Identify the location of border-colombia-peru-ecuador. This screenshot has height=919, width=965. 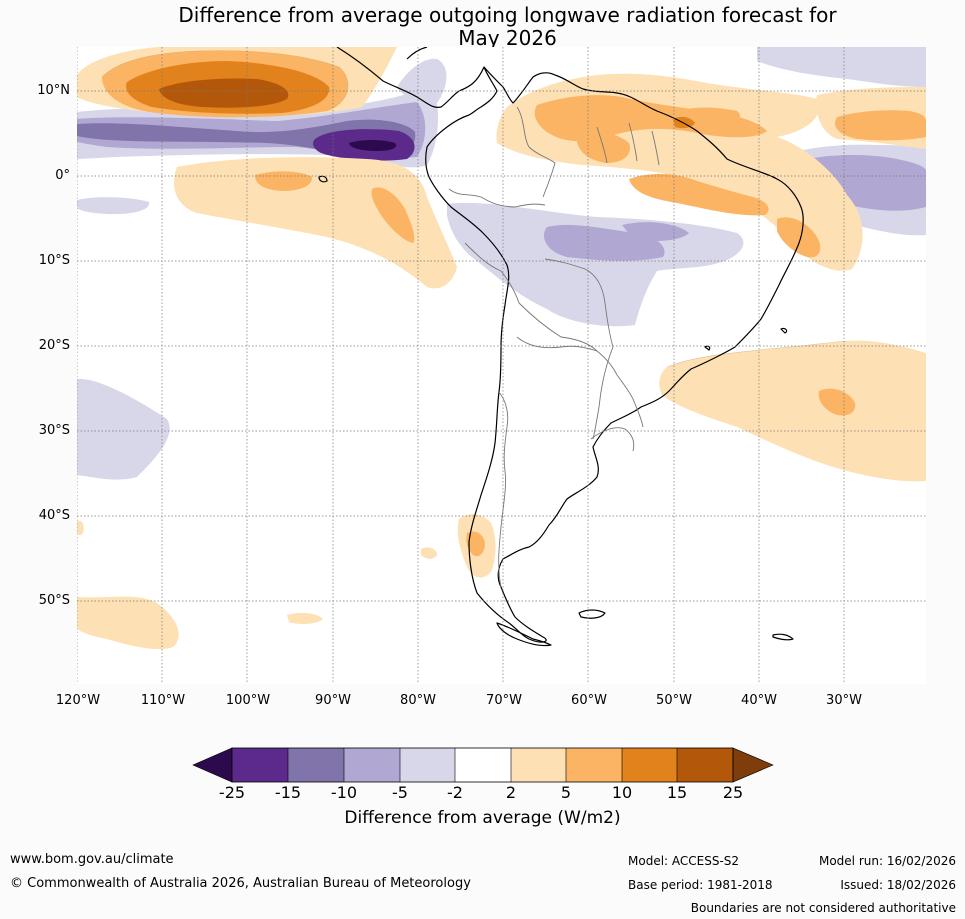
(497, 198).